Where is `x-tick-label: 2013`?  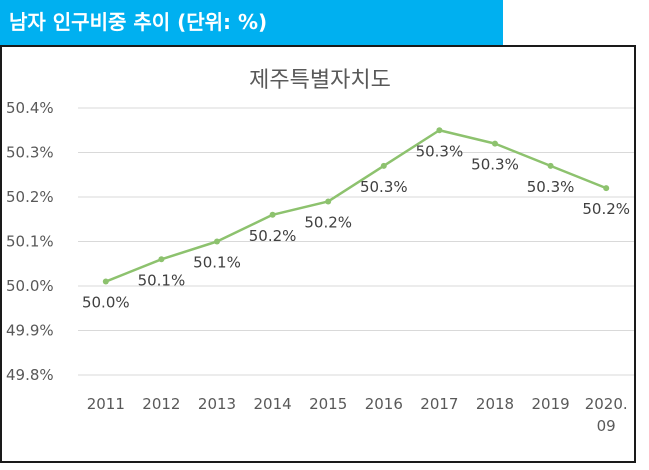
x-tick-label: 2013 is located at coordinates (217, 404).